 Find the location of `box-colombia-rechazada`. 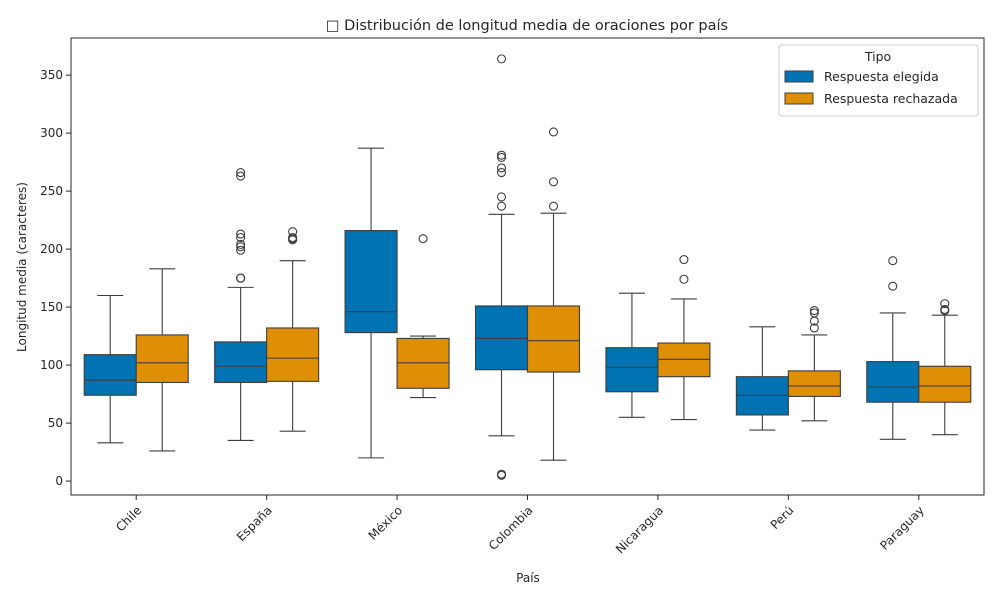

box-colombia-rechazada is located at coordinates (553, 294).